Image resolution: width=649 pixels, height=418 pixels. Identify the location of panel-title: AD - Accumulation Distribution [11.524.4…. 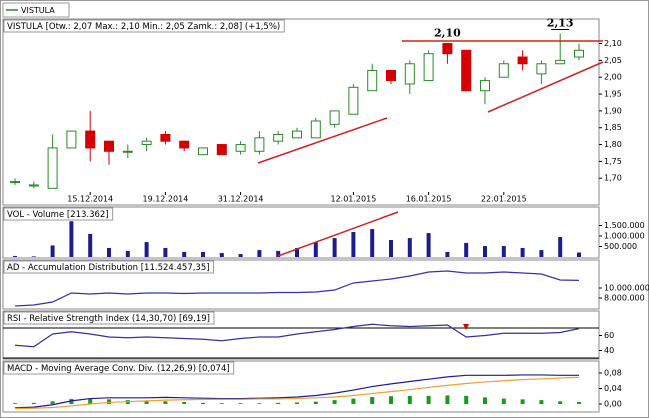
(108, 268).